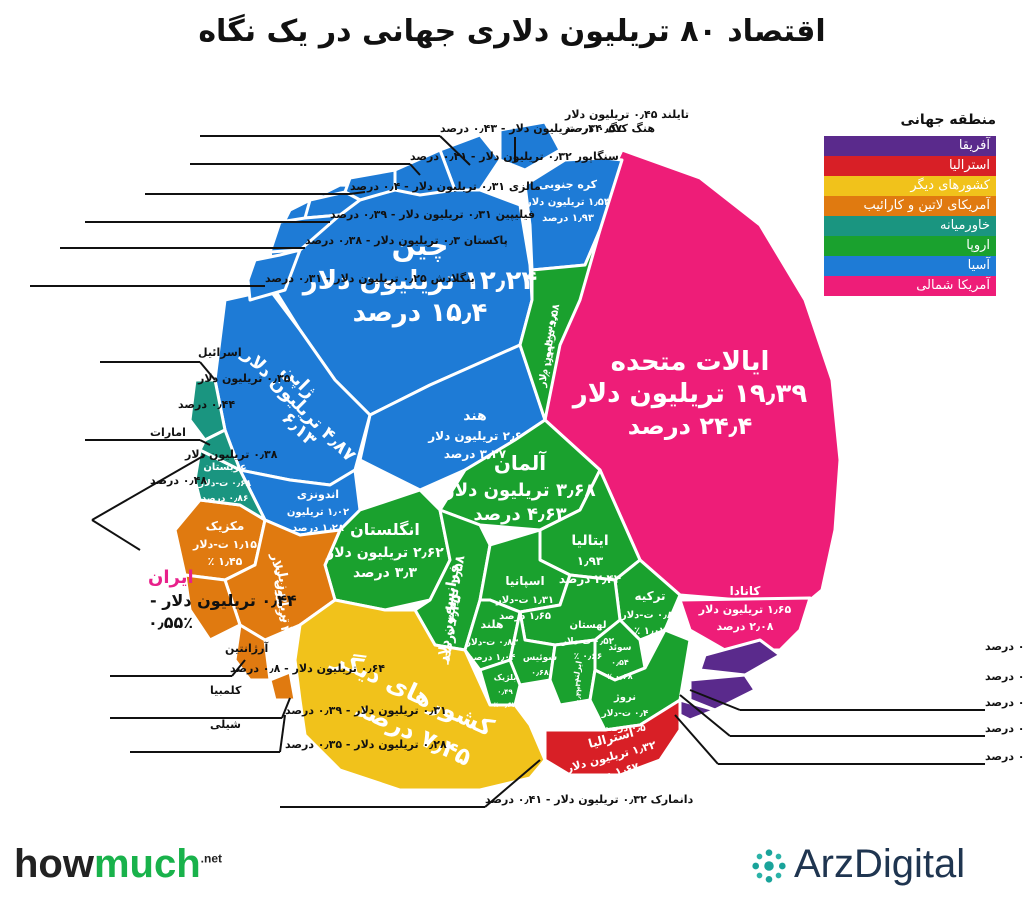 The width and height of the screenshot is (1024, 898). I want to click on cell-label: ۲٫۰۸ درصد, so click(744, 626).